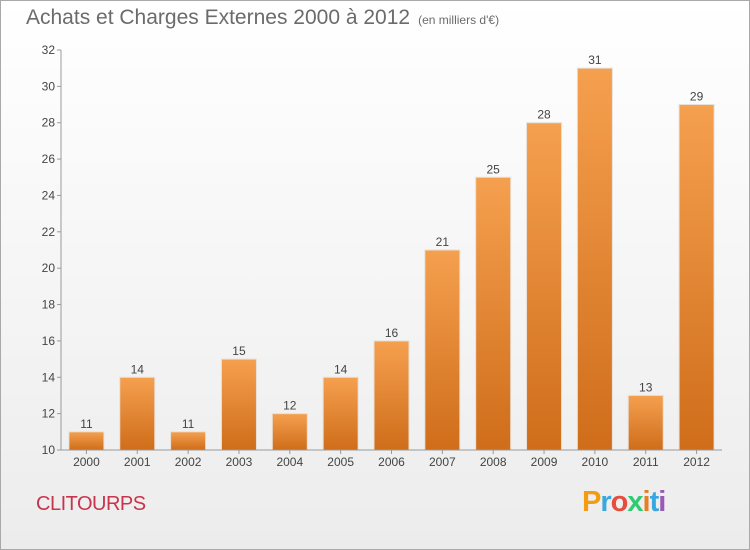 The image size is (750, 550). I want to click on y-tick-label: 14, so click(49, 377).